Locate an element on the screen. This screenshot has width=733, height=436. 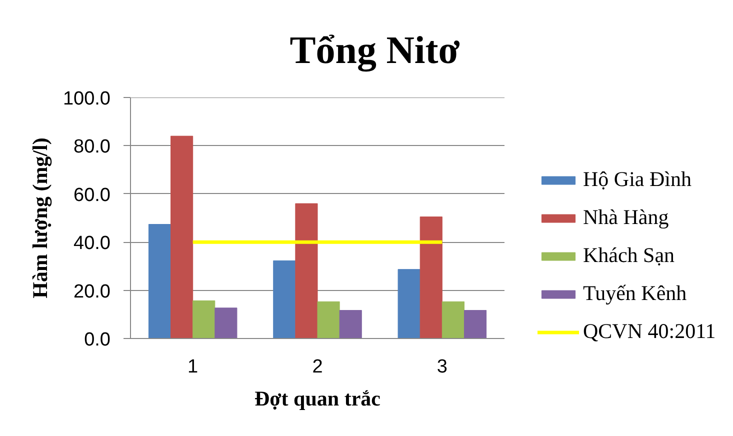
x-tick-label: 2 is located at coordinates (317, 367).